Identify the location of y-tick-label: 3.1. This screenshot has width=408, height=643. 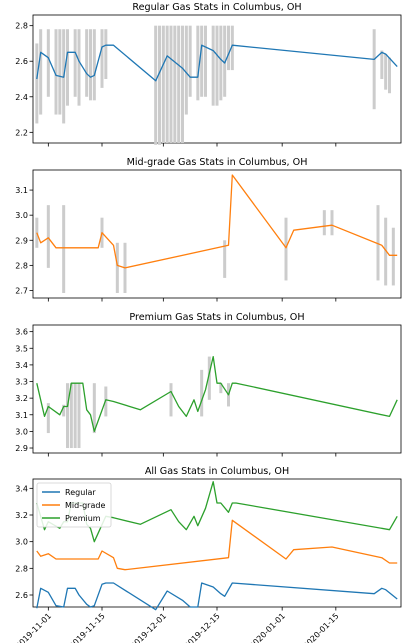
(21, 190).